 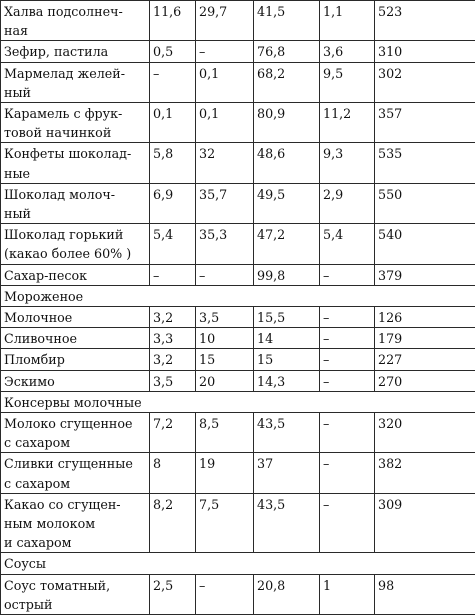 I want to click on value-cell-1: 3,5, so click(x=173, y=380).